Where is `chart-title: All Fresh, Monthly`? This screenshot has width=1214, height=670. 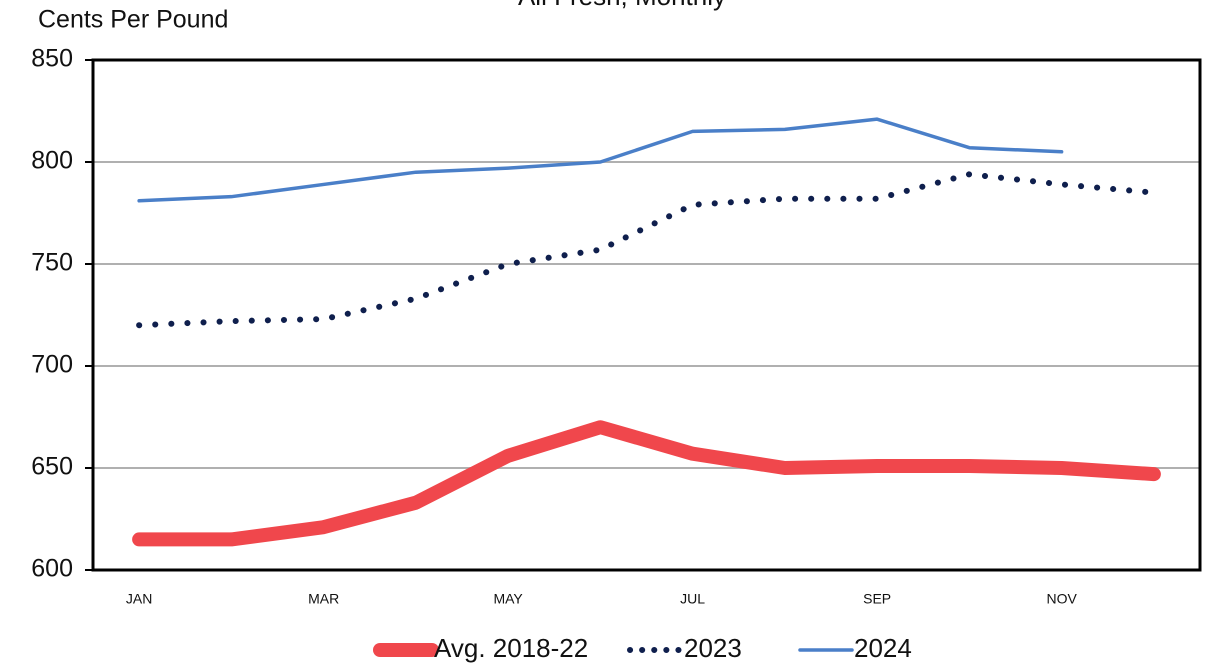 chart-title: All Fresh, Monthly is located at coordinates (622, 5).